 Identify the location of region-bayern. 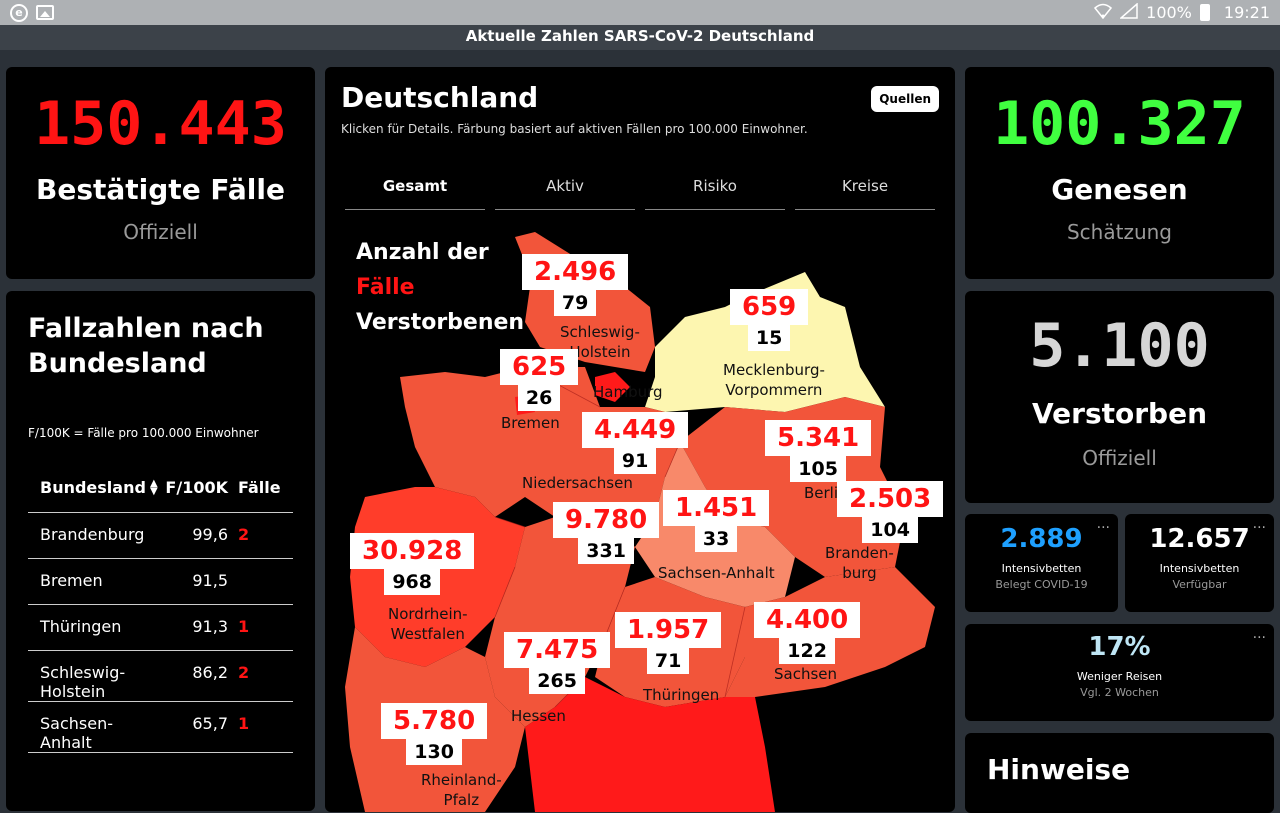
(650, 744).